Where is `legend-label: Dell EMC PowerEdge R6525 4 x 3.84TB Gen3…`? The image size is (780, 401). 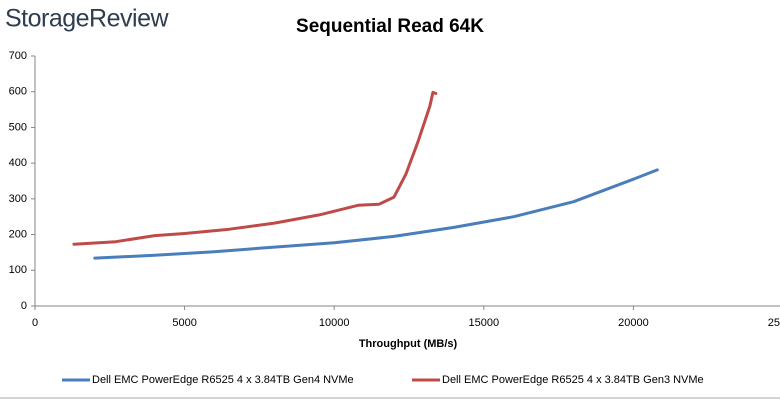 legend-label: Dell EMC PowerEdge R6525 4 x 3.84TB Gen3… is located at coordinates (573, 380).